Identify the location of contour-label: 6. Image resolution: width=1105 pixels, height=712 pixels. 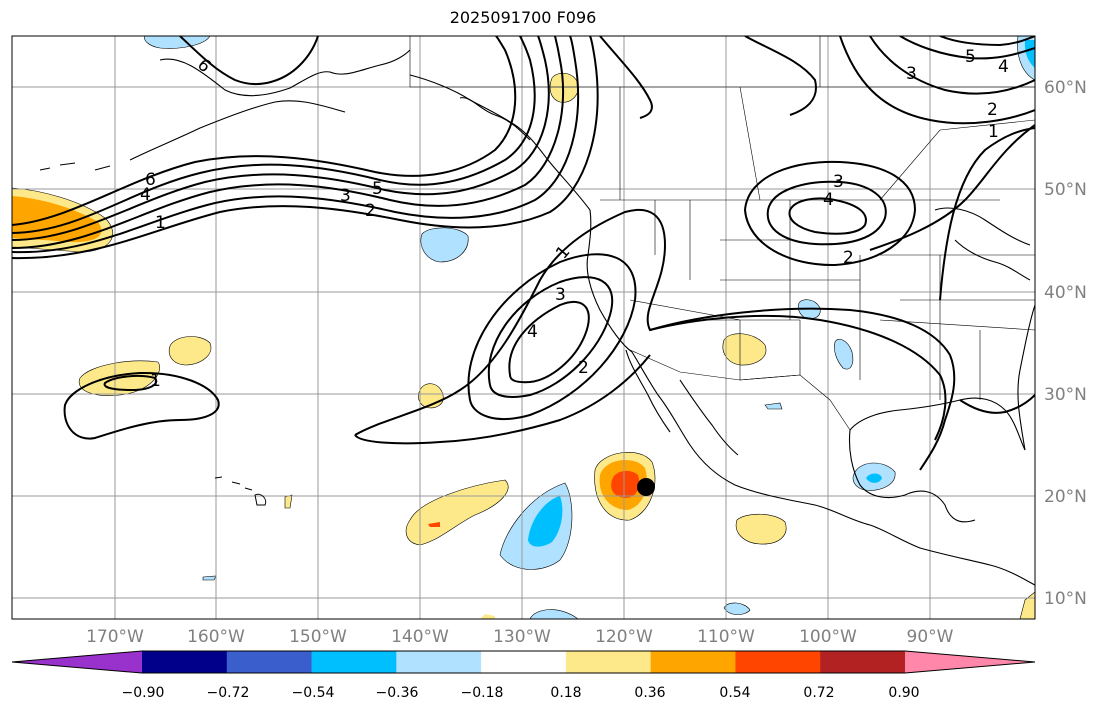
(150, 180).